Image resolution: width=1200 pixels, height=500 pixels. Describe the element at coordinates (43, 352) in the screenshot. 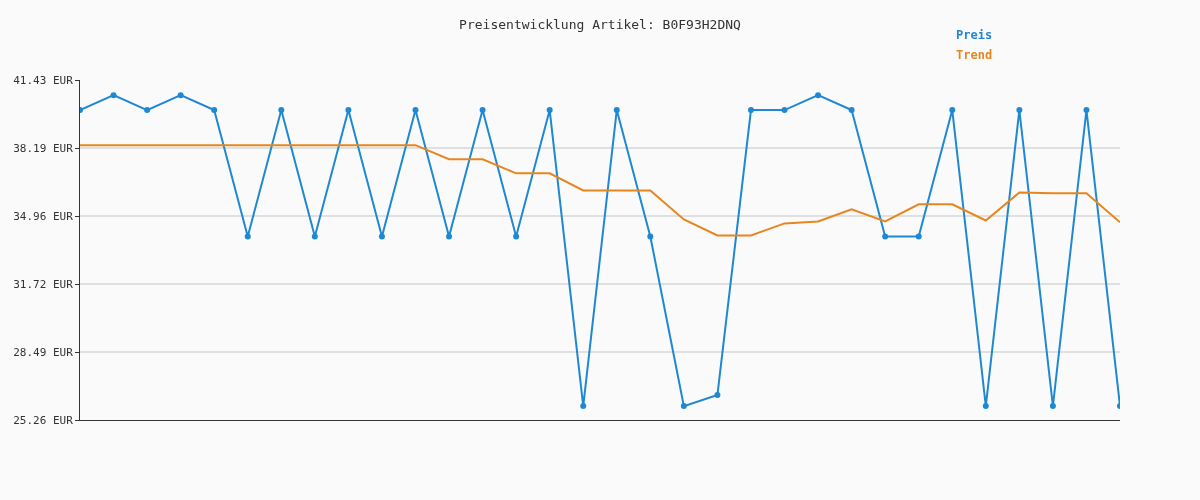

I see `y-tick-label: 28.49 EUR` at that location.